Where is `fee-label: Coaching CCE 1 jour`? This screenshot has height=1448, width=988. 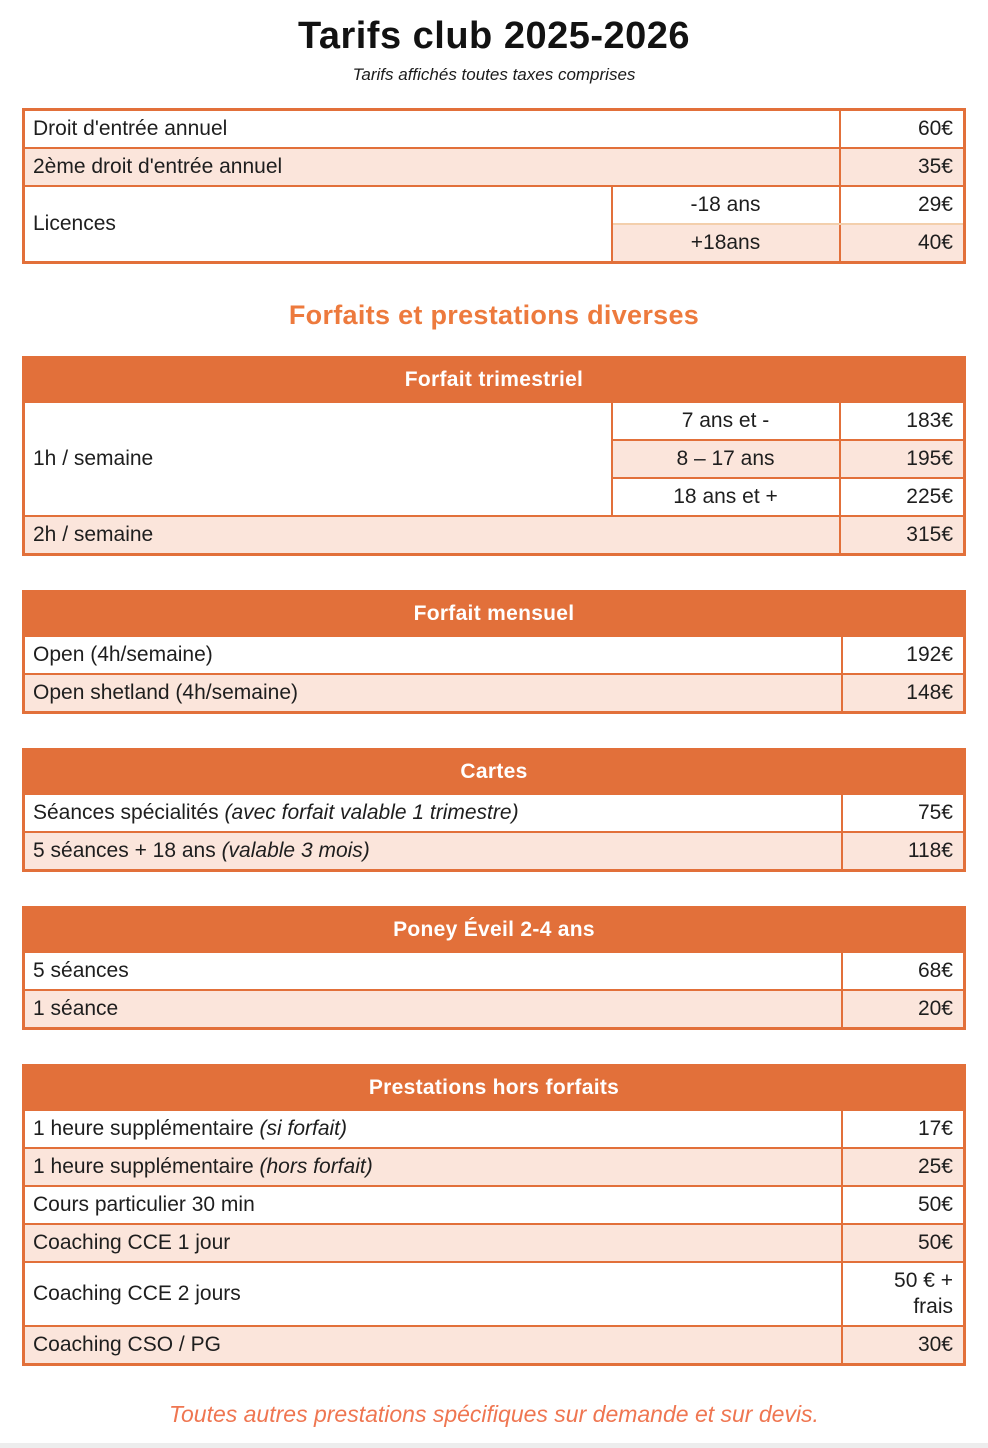
fee-label: Coaching CCE 1 jour is located at coordinates (432, 1243).